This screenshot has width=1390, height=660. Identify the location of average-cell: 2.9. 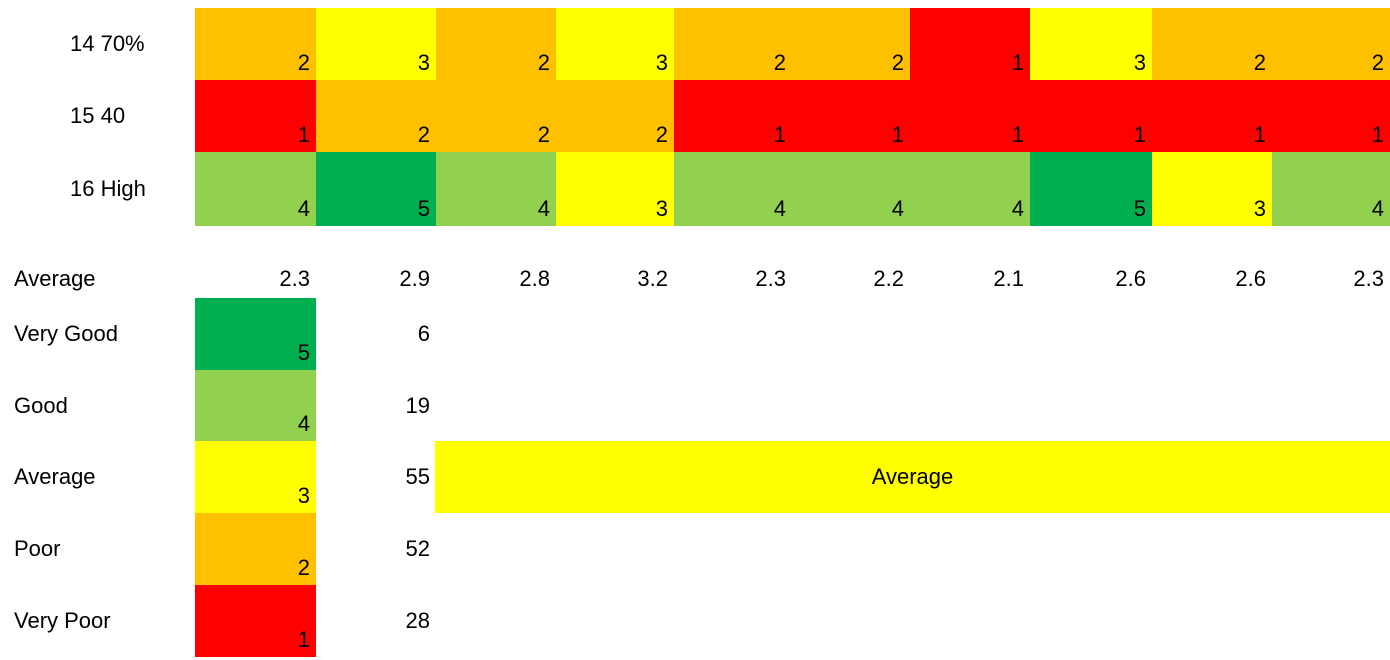
(414, 278).